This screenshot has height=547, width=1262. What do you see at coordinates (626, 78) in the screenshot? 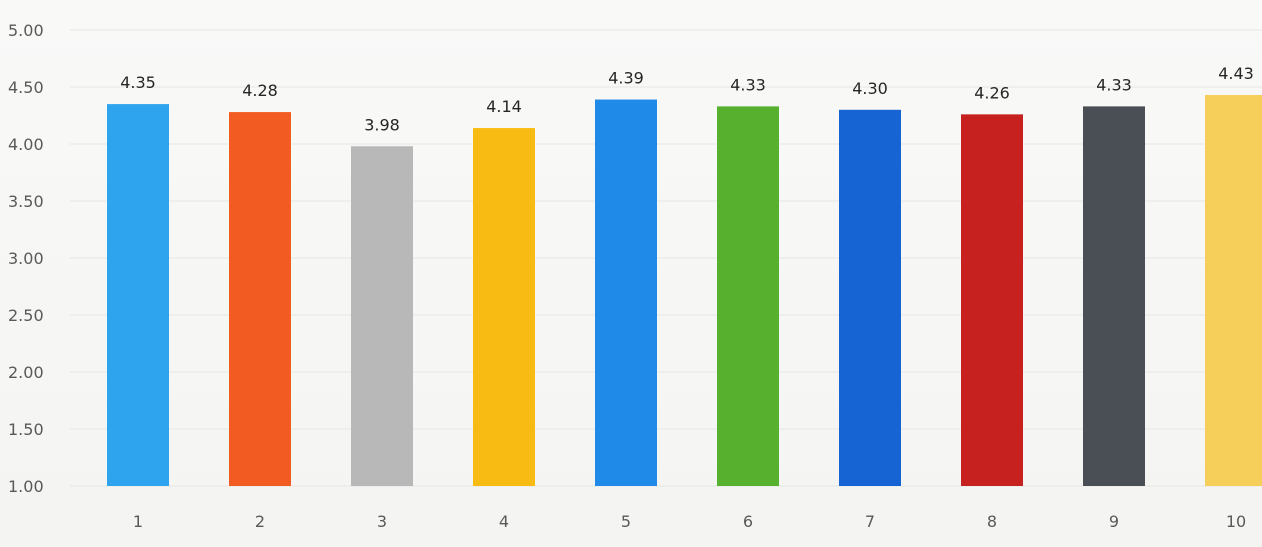
I see `data-label-5: 4.39` at bounding box center [626, 78].